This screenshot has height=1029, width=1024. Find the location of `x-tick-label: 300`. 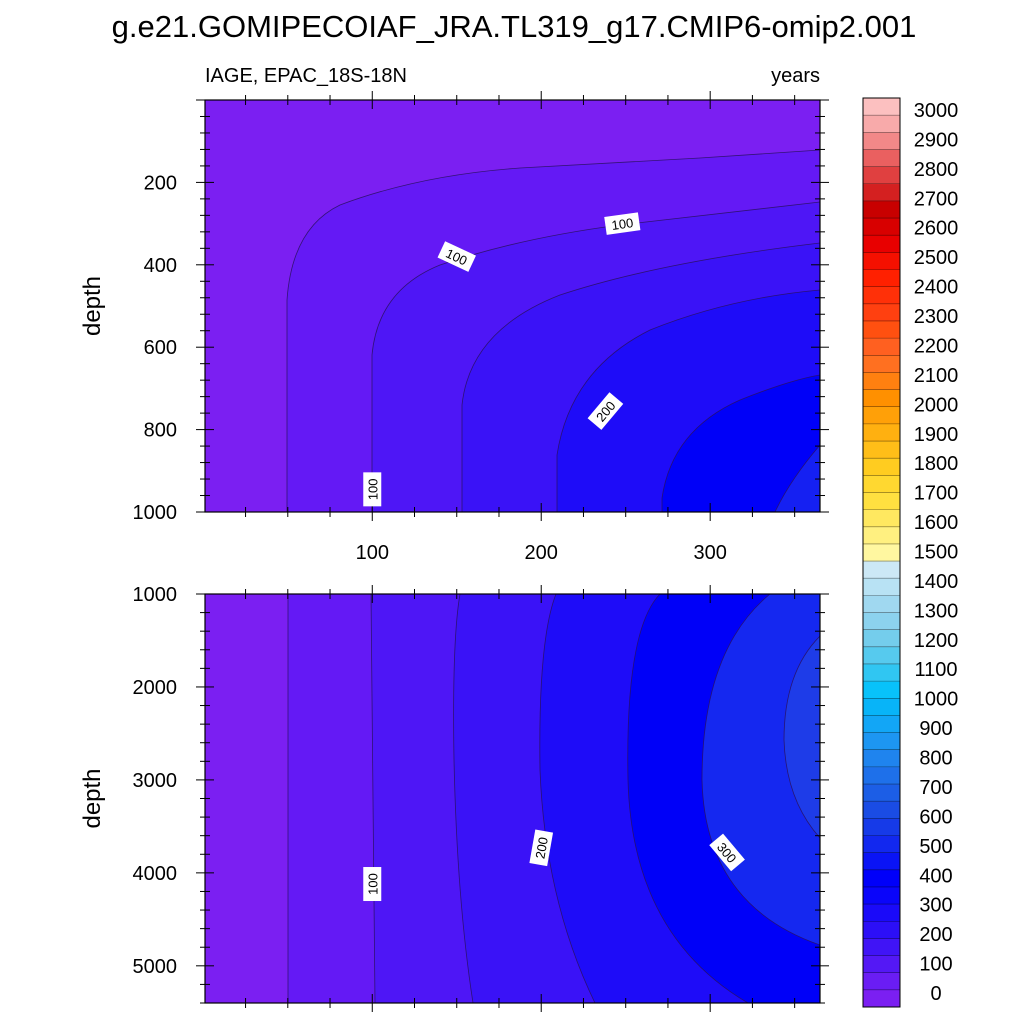

x-tick-label: 300 is located at coordinates (709, 553).